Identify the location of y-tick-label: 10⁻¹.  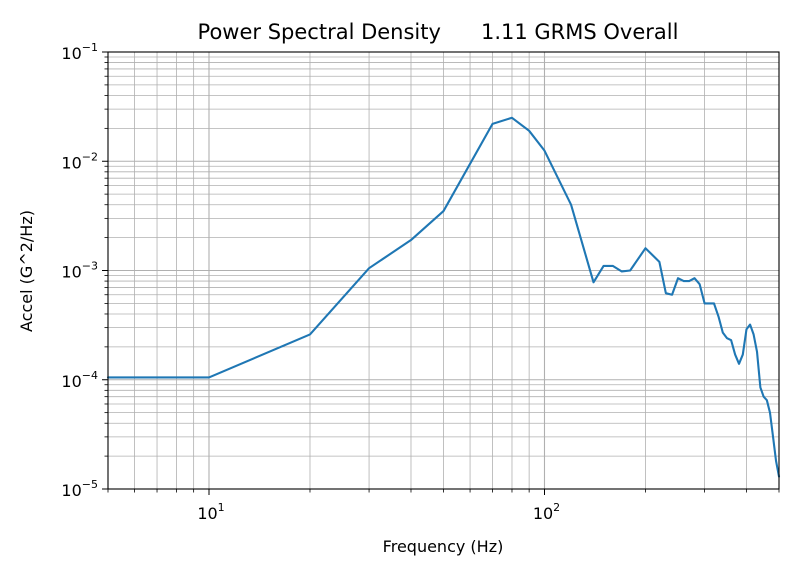
(79, 52).